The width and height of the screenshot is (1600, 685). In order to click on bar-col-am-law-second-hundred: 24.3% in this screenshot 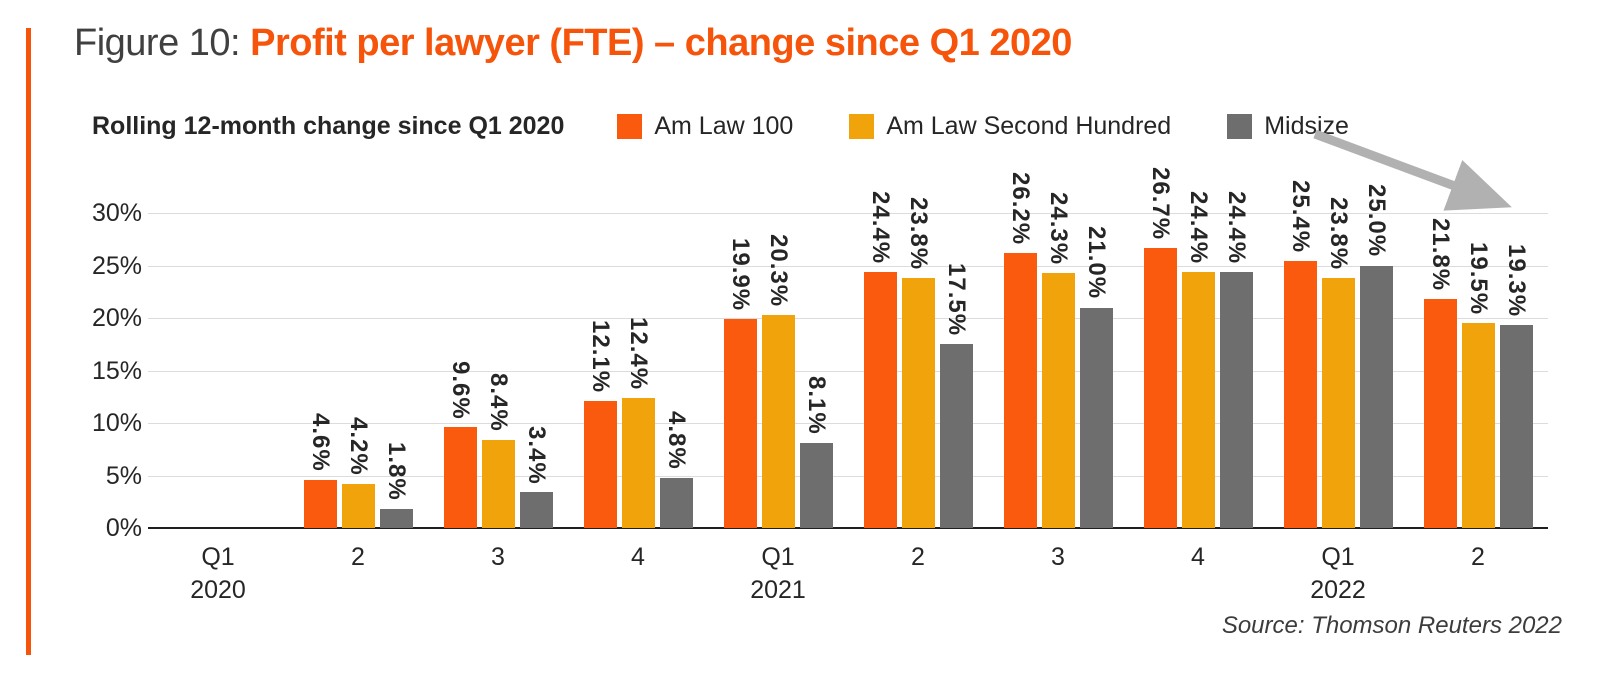, I will do `click(1058, 360)`.